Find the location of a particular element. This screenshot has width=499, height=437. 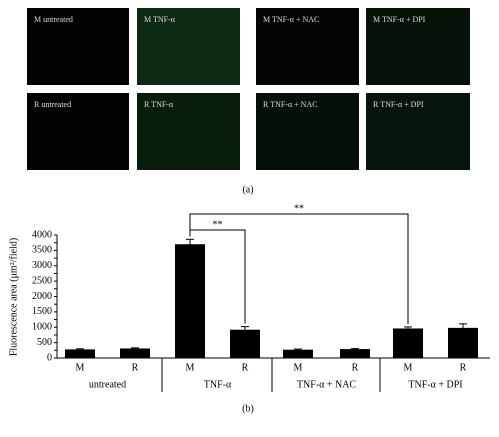

img-label: R TNF-α is located at coordinates (159, 104).